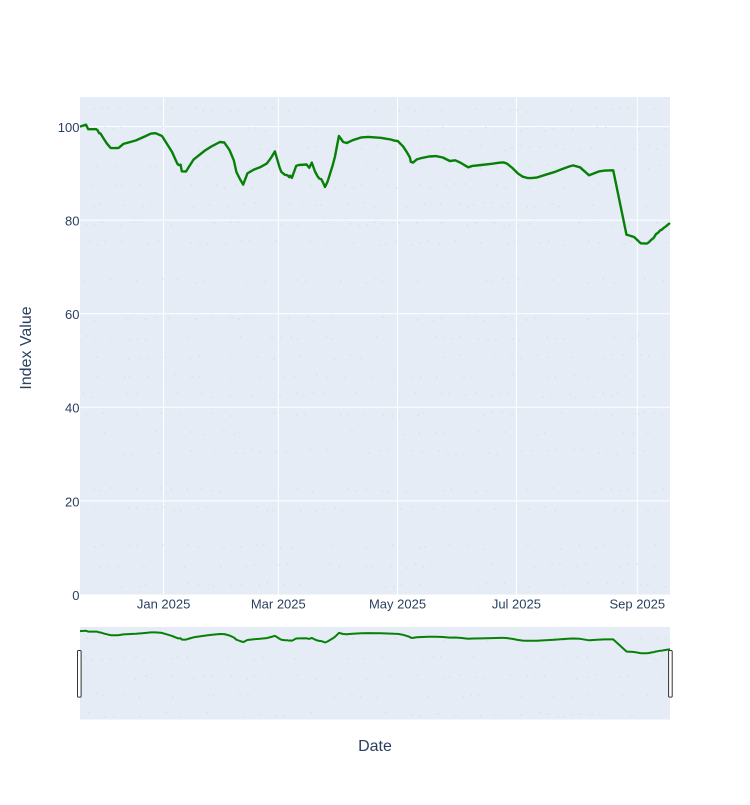 The width and height of the screenshot is (750, 805). What do you see at coordinates (637, 604) in the screenshot?
I see `svg-text: Sep 2025` at bounding box center [637, 604].